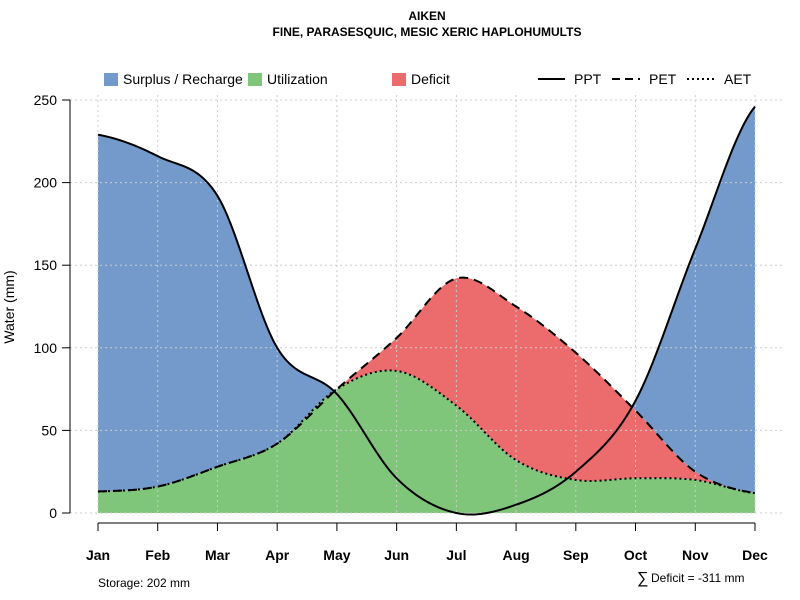 Image resolution: width=800 pixels, height=600 pixels. Describe the element at coordinates (426, 16) in the screenshot. I see `chart-title: AIKEN` at that location.